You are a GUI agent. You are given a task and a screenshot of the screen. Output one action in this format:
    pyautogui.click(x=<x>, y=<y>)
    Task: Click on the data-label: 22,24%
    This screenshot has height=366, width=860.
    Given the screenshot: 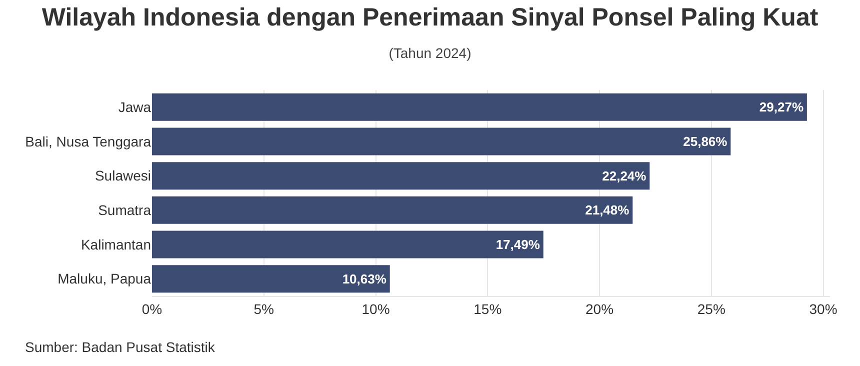 What is the action you would take?
    pyautogui.click(x=624, y=176)
    